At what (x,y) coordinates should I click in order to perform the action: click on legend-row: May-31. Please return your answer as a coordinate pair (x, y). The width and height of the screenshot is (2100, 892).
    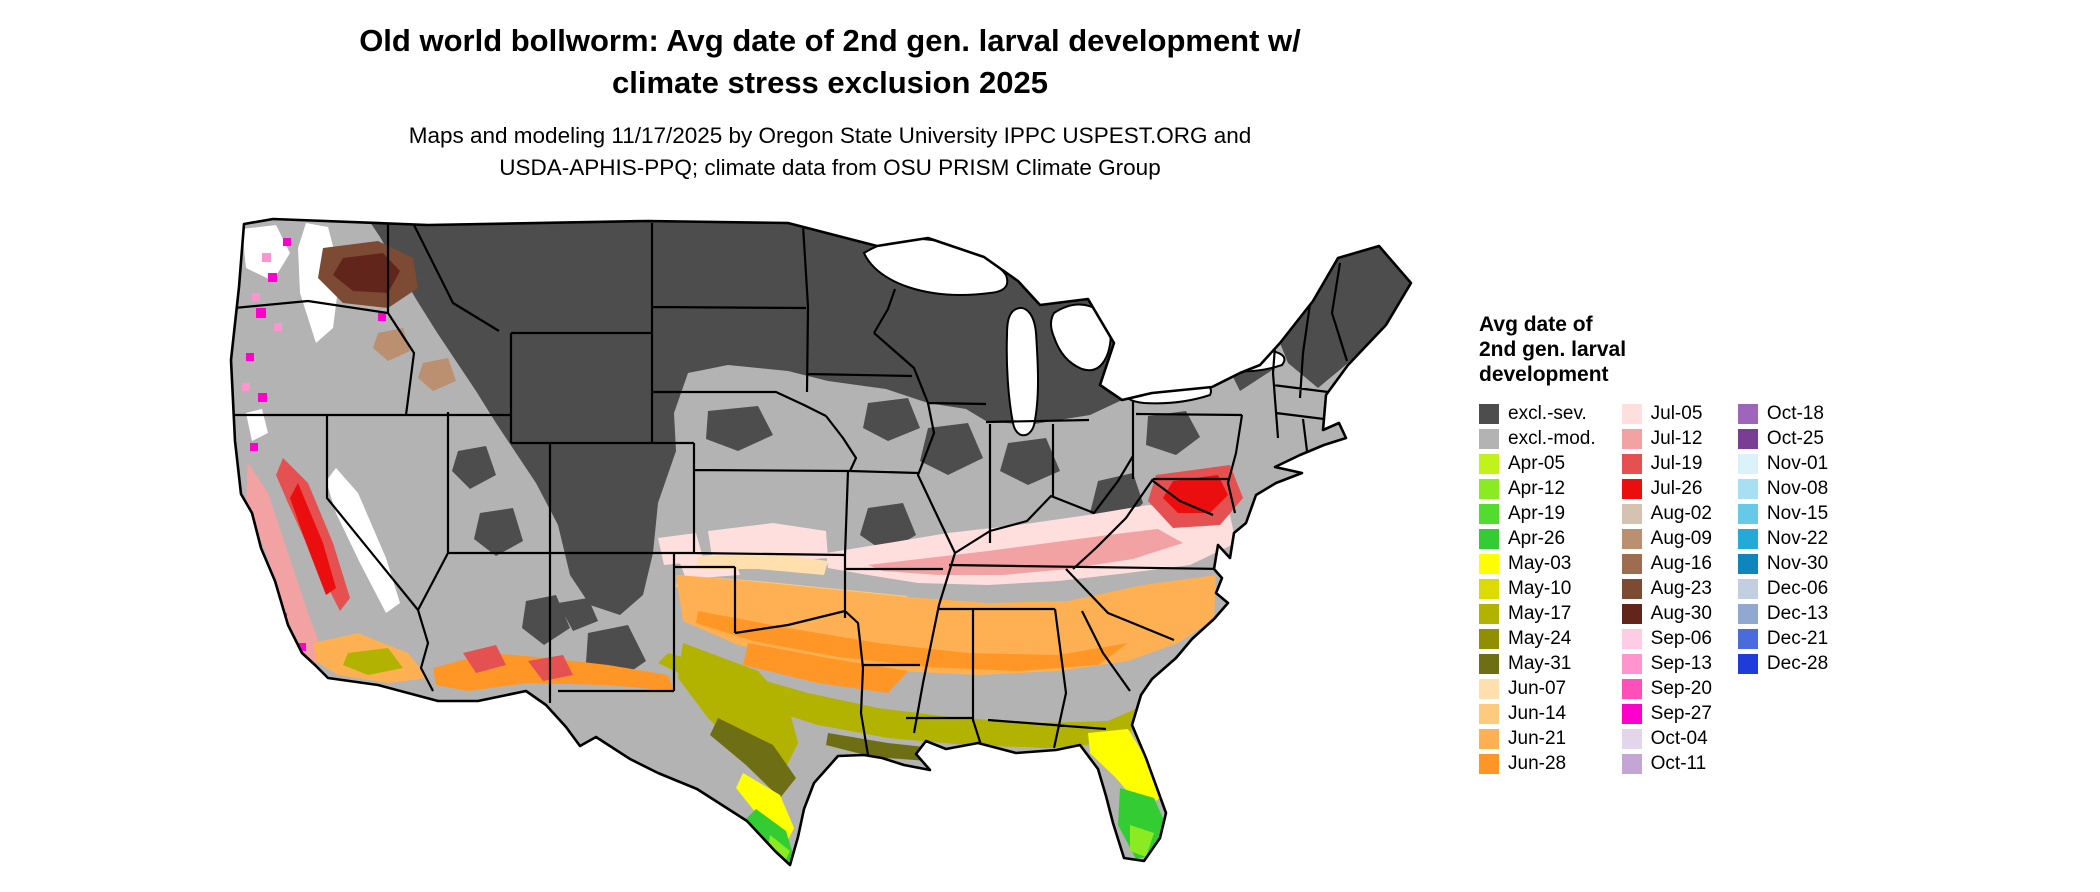
    Looking at the image, I should click on (1537, 664).